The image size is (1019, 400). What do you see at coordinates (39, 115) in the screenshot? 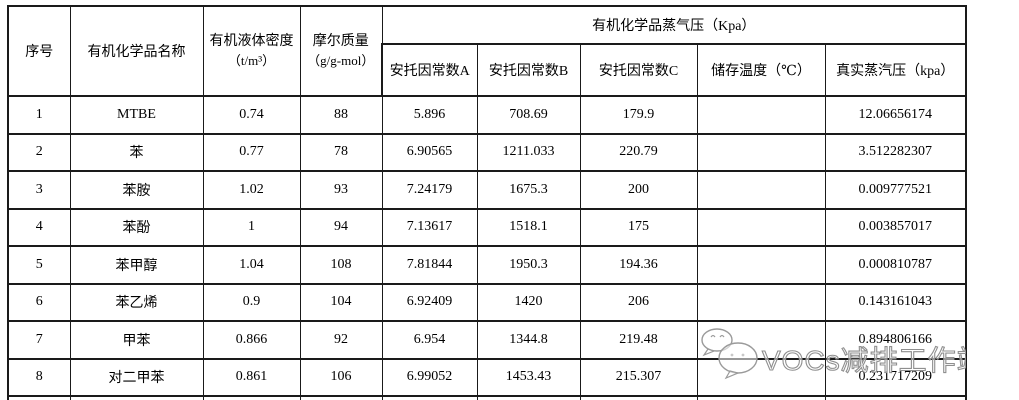
I see `serial-cell: 1` at bounding box center [39, 115].